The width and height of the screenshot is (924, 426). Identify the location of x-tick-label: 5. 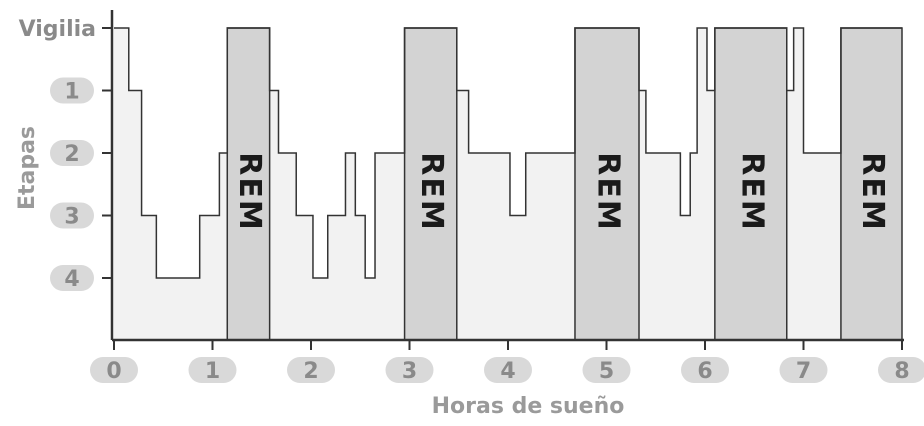
(606, 371).